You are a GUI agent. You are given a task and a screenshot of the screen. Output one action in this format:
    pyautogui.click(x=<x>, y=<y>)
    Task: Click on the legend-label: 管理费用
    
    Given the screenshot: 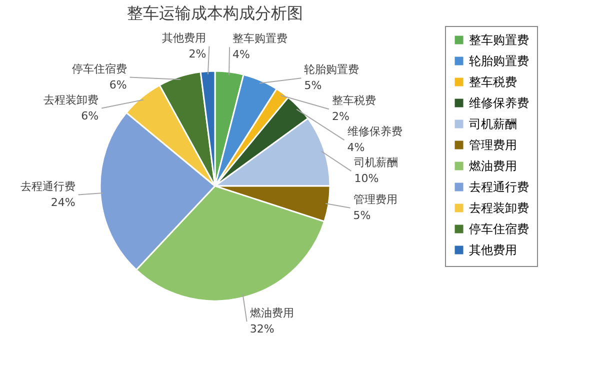 What is the action you would take?
    pyautogui.click(x=493, y=145)
    